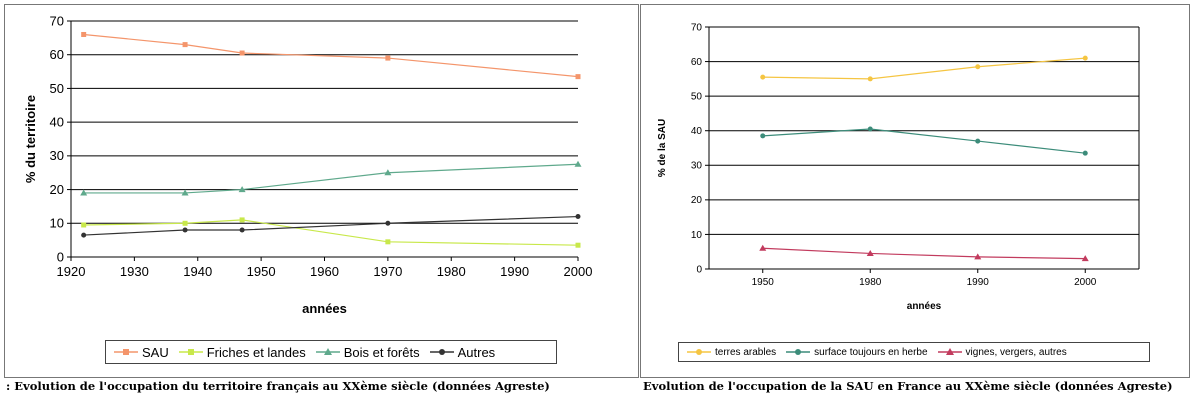 The width and height of the screenshot is (1192, 399). What do you see at coordinates (155, 352) in the screenshot?
I see `legend-label: SAU` at bounding box center [155, 352].